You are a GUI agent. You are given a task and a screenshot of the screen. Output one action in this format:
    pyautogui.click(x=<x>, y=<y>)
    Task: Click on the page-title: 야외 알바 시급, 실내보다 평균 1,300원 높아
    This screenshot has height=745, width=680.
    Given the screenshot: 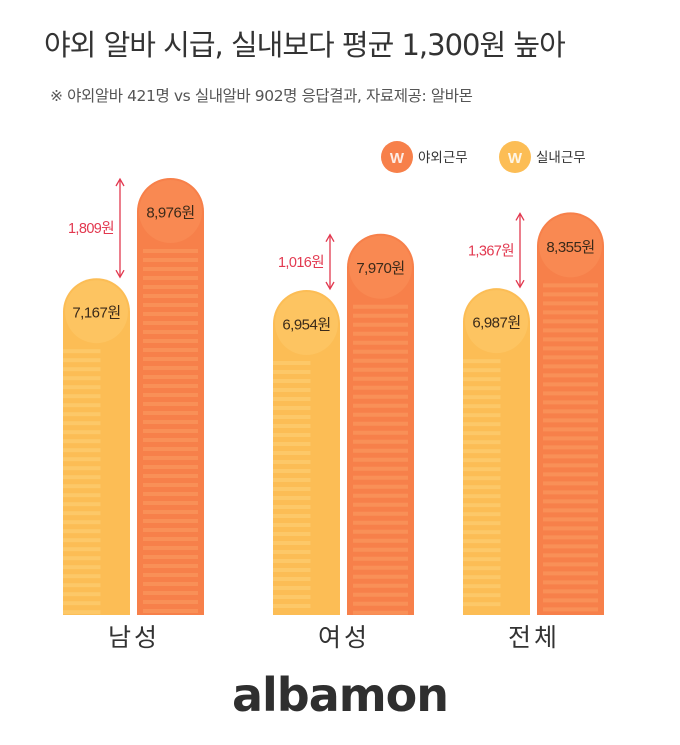 What is the action you would take?
    pyautogui.click(x=305, y=45)
    